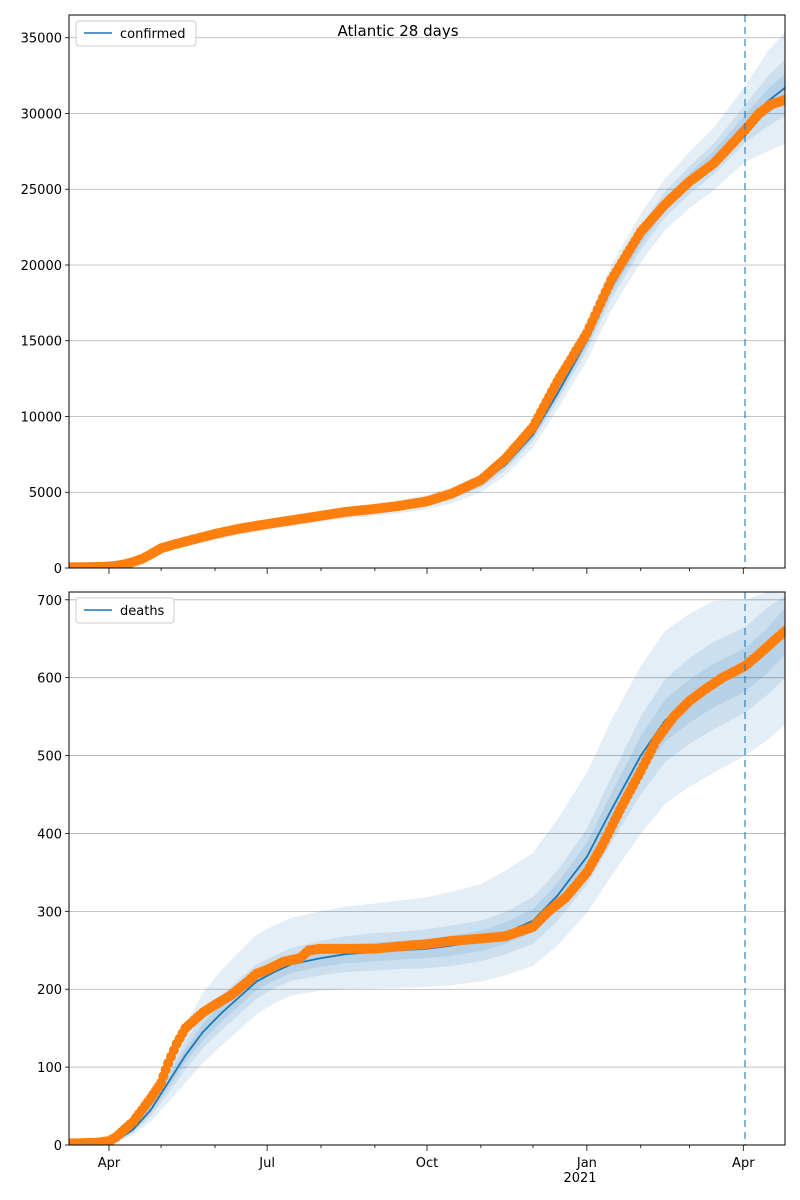 The image size is (800, 1200). I want to click on confirmed-legend: confirmed, so click(136, 33).